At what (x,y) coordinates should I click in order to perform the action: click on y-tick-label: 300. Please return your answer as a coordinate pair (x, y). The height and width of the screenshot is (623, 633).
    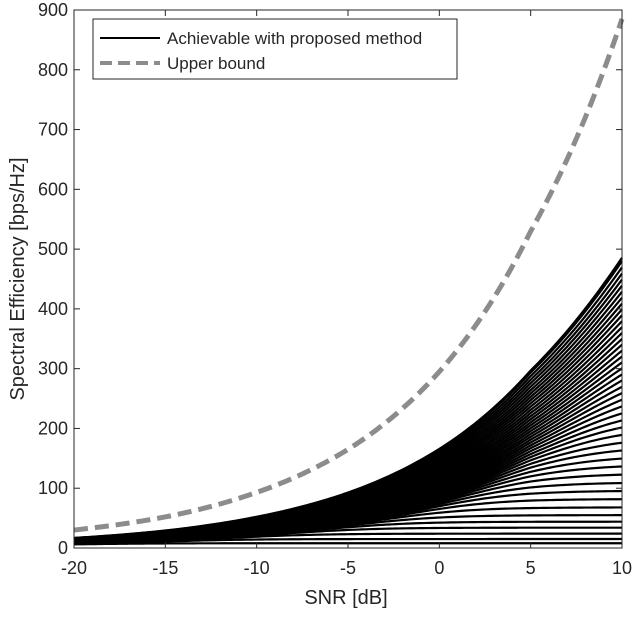
    Looking at the image, I should click on (53, 369).